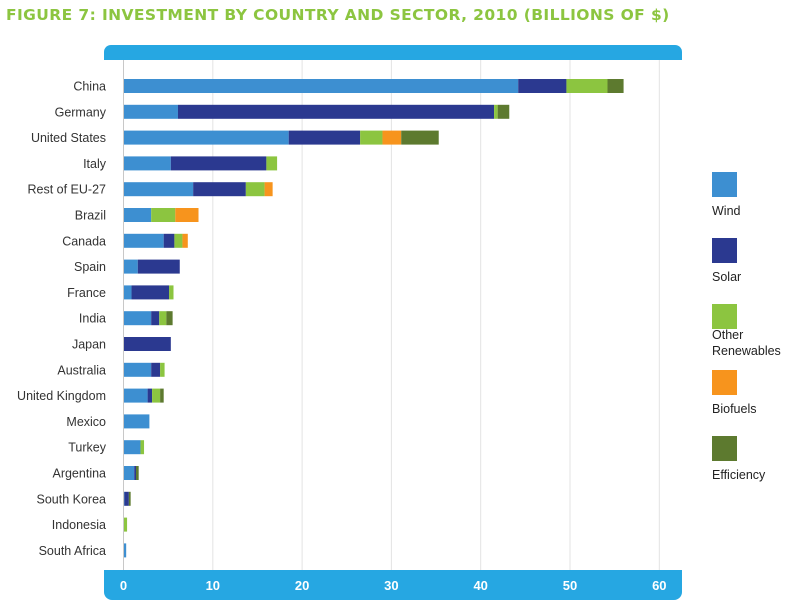 Image resolution: width=800 pixels, height=611 pixels. I want to click on legend-label-wind: Wind, so click(726, 211).